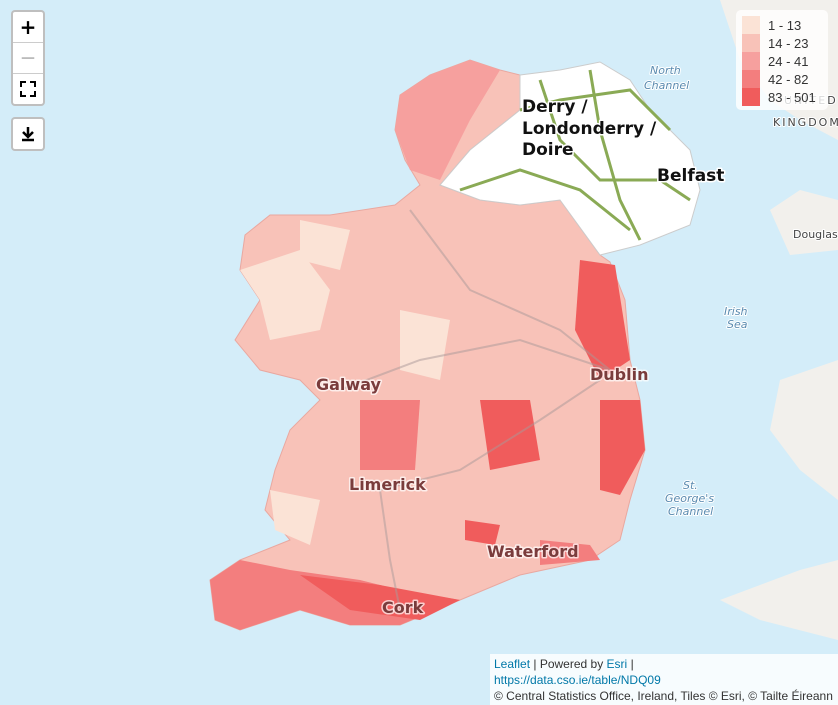 This screenshot has width=838, height=705. Describe the element at coordinates (690, 485) in the screenshot. I see `sea-label: St.` at that location.